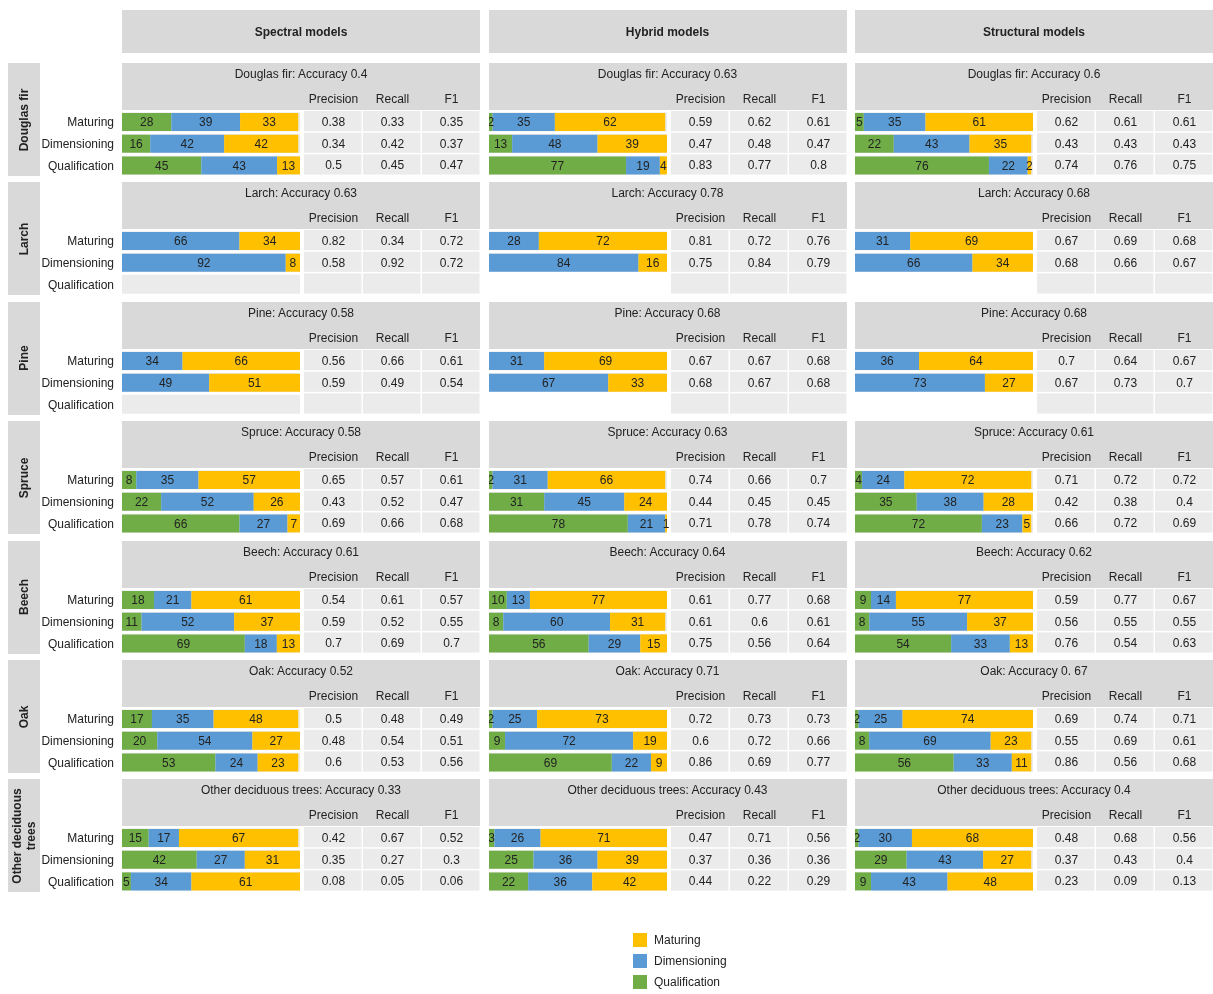  I want to click on data-label: 37, so click(1000, 621).